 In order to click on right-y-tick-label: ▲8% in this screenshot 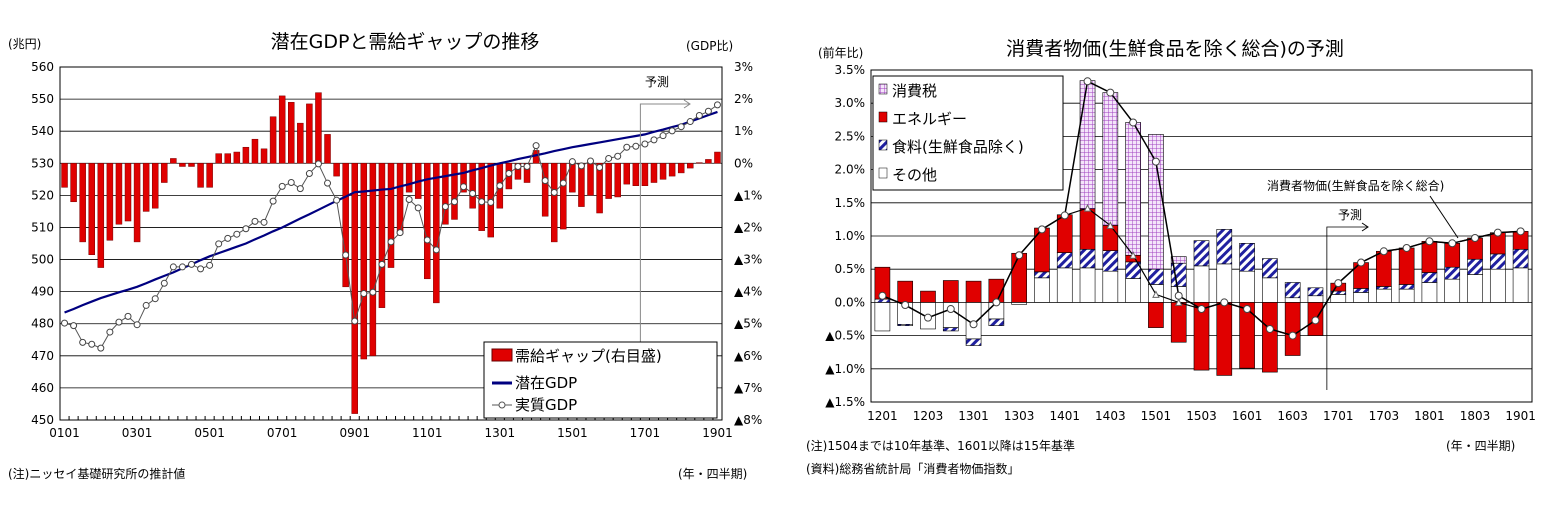, I will do `click(748, 420)`.